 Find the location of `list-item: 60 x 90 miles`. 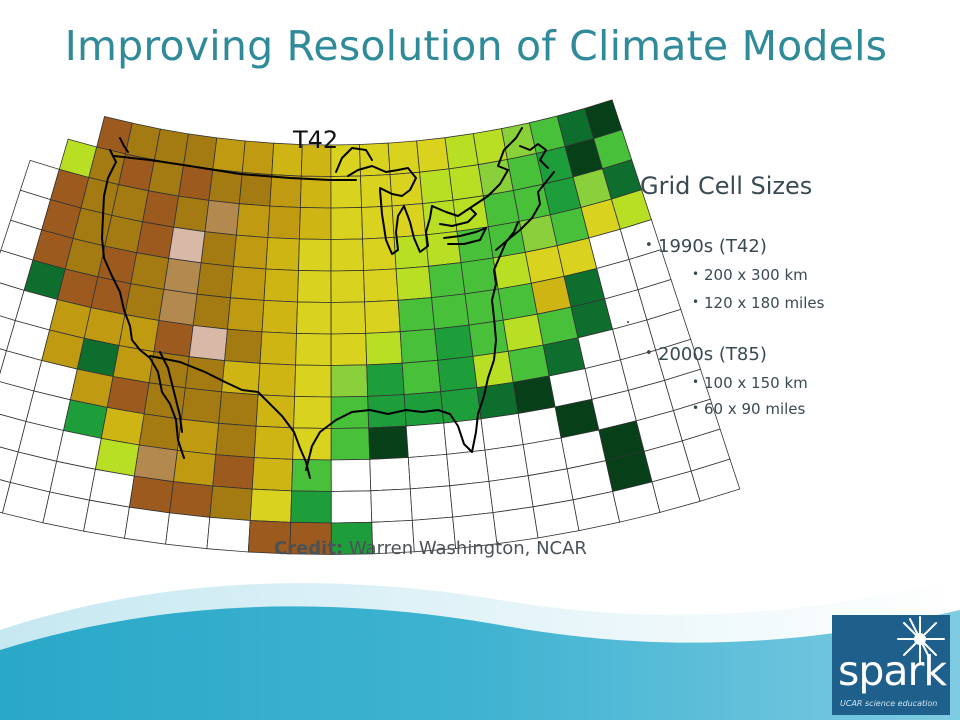

list-item: 60 x 90 miles is located at coordinates (748, 409).